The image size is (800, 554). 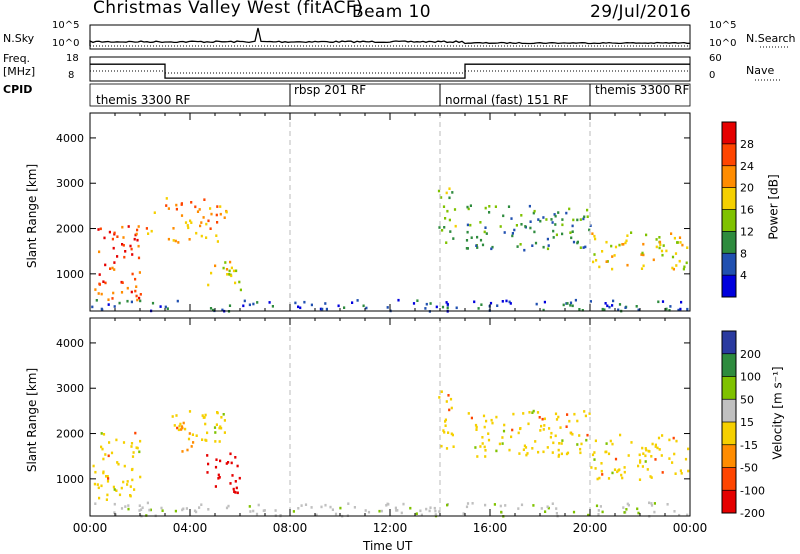 I want to click on velocity-ytick-label: 1000, so click(x=70, y=479).